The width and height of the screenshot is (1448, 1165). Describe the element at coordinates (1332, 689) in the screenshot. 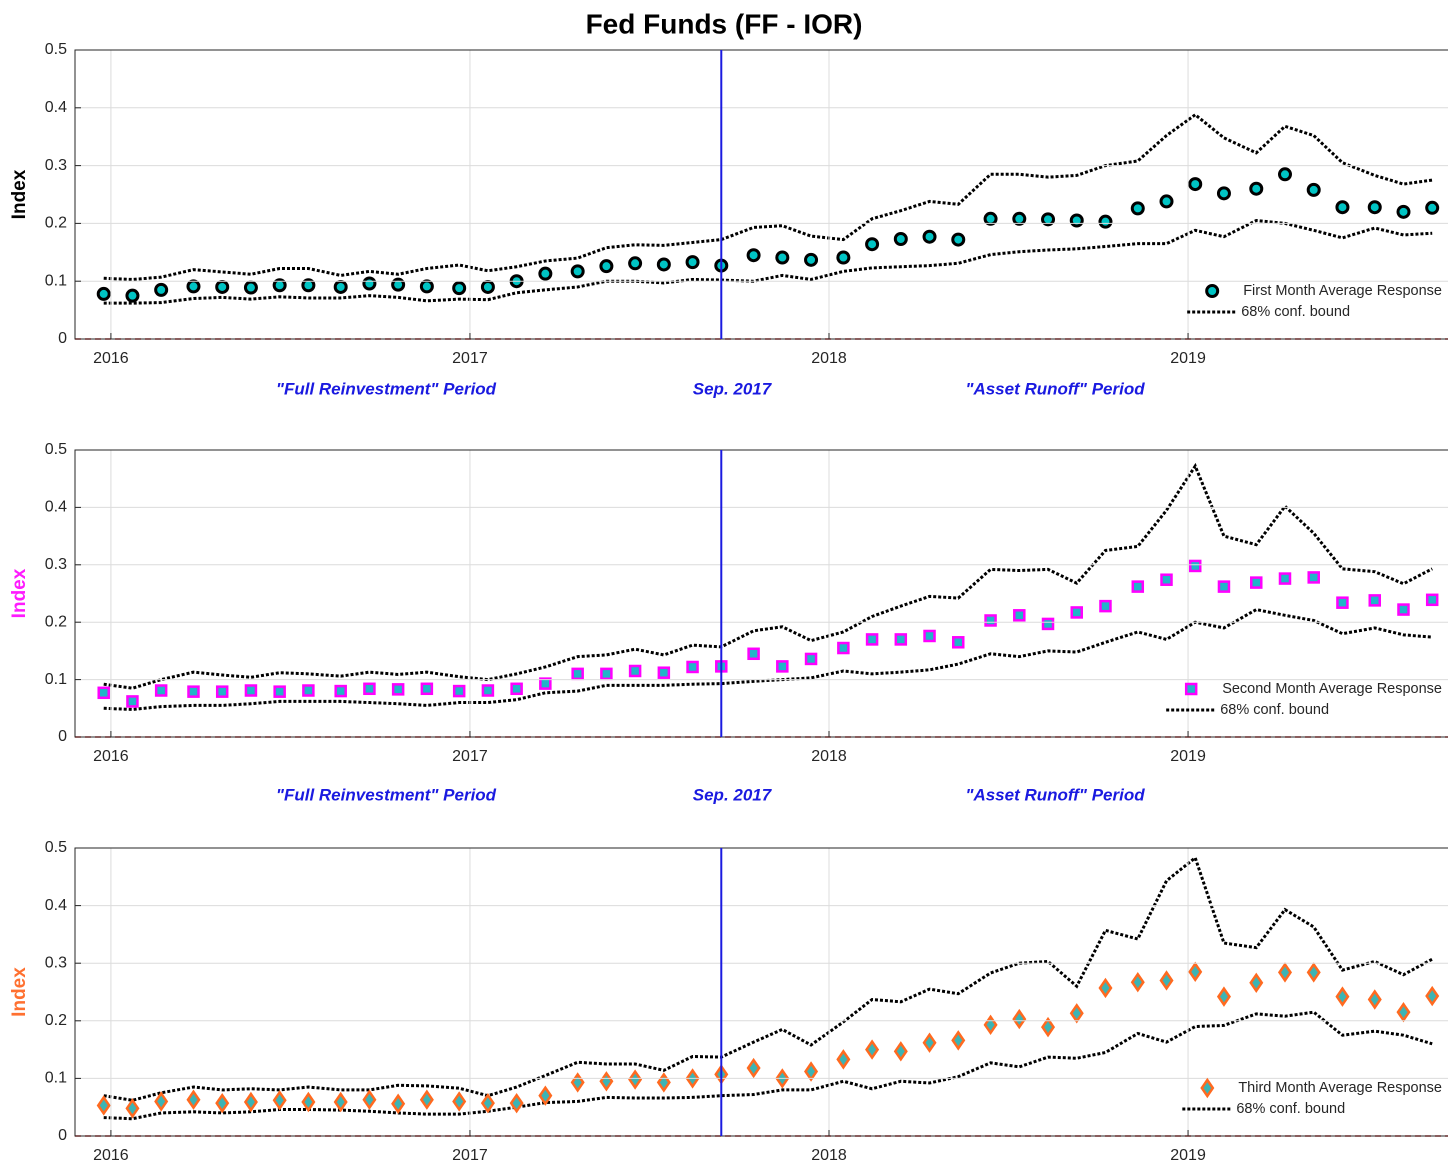

I see `legend-label: Second Month Average Response` at that location.